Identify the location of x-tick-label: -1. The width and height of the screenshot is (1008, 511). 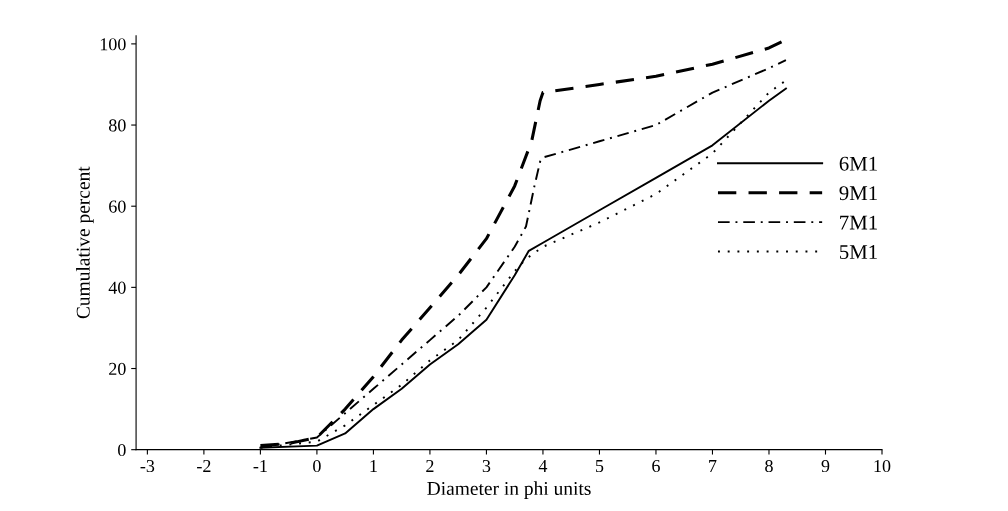
(260, 466).